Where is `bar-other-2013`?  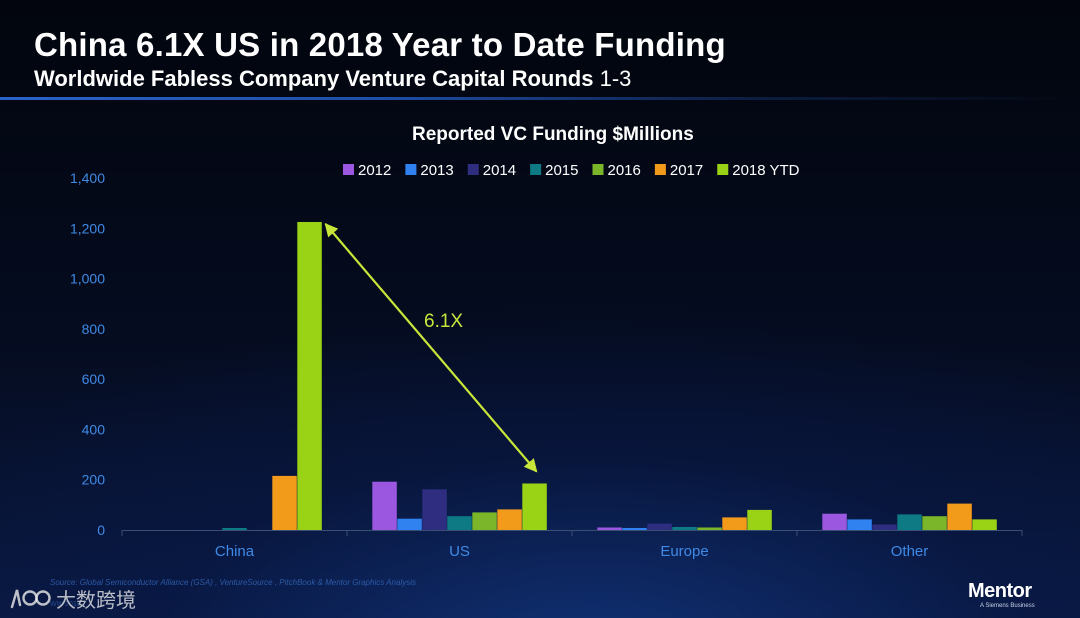 bar-other-2013 is located at coordinates (859, 524).